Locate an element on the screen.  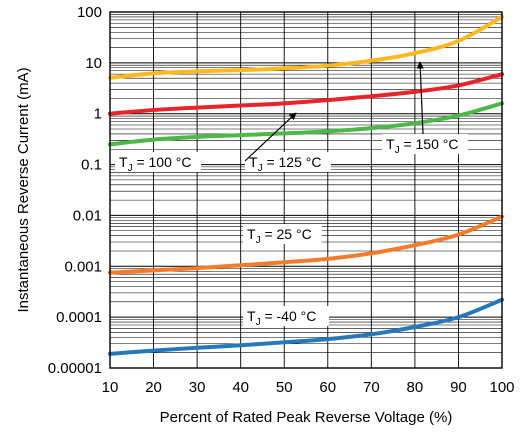
series-annotation-3: TJ = 150 °C is located at coordinates (425, 108).